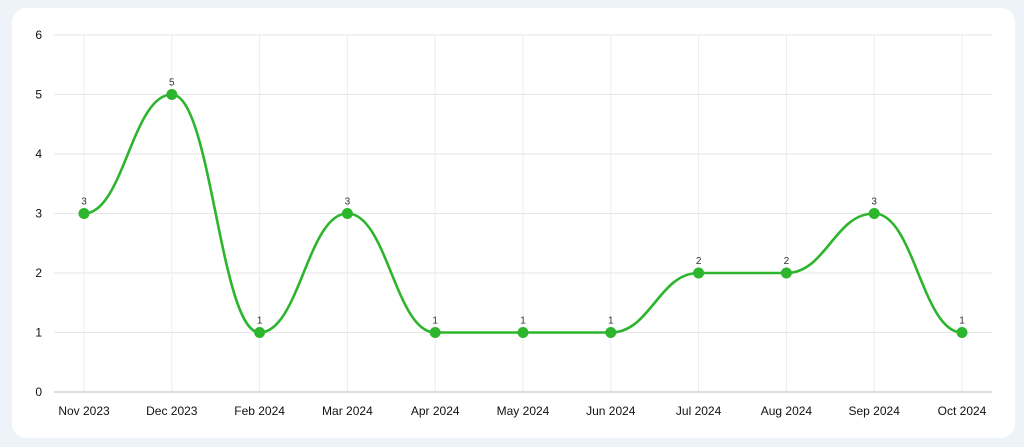 The height and width of the screenshot is (447, 1024). Describe the element at coordinates (84, 411) in the screenshot. I see `x-tick-label: Nov 2023` at that location.